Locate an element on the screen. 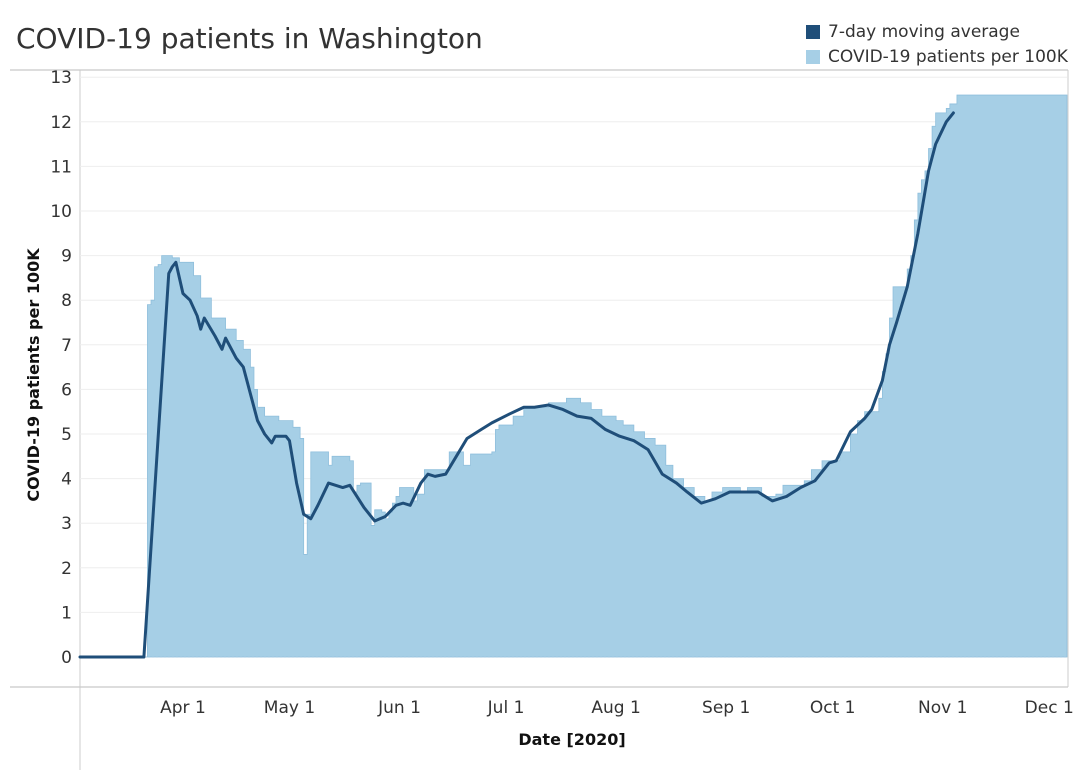  x-tick-label: Oct 1 is located at coordinates (833, 708).